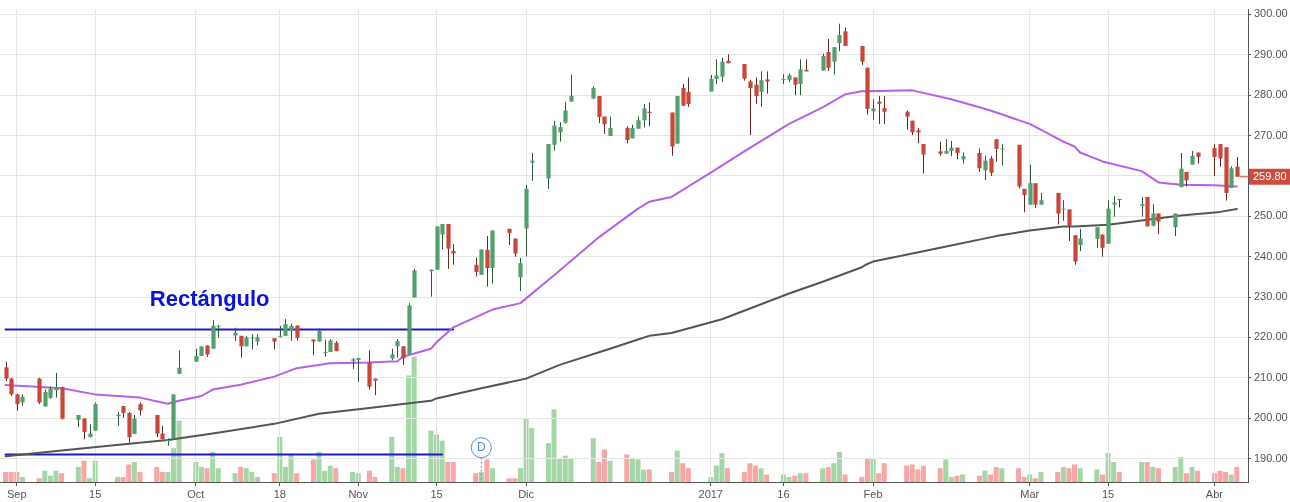 The image size is (1290, 502). What do you see at coordinates (1214, 493) in the screenshot?
I see `x-tick-label: Abr` at bounding box center [1214, 493].